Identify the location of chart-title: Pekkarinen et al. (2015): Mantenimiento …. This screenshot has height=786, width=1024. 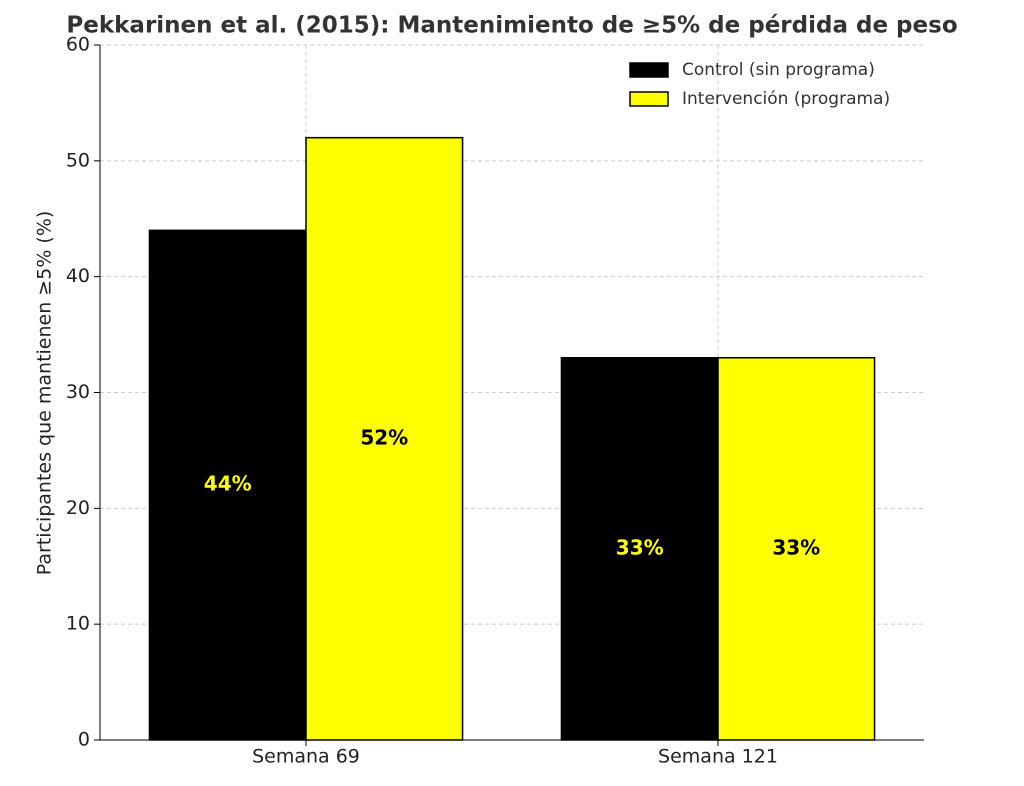
(511, 26).